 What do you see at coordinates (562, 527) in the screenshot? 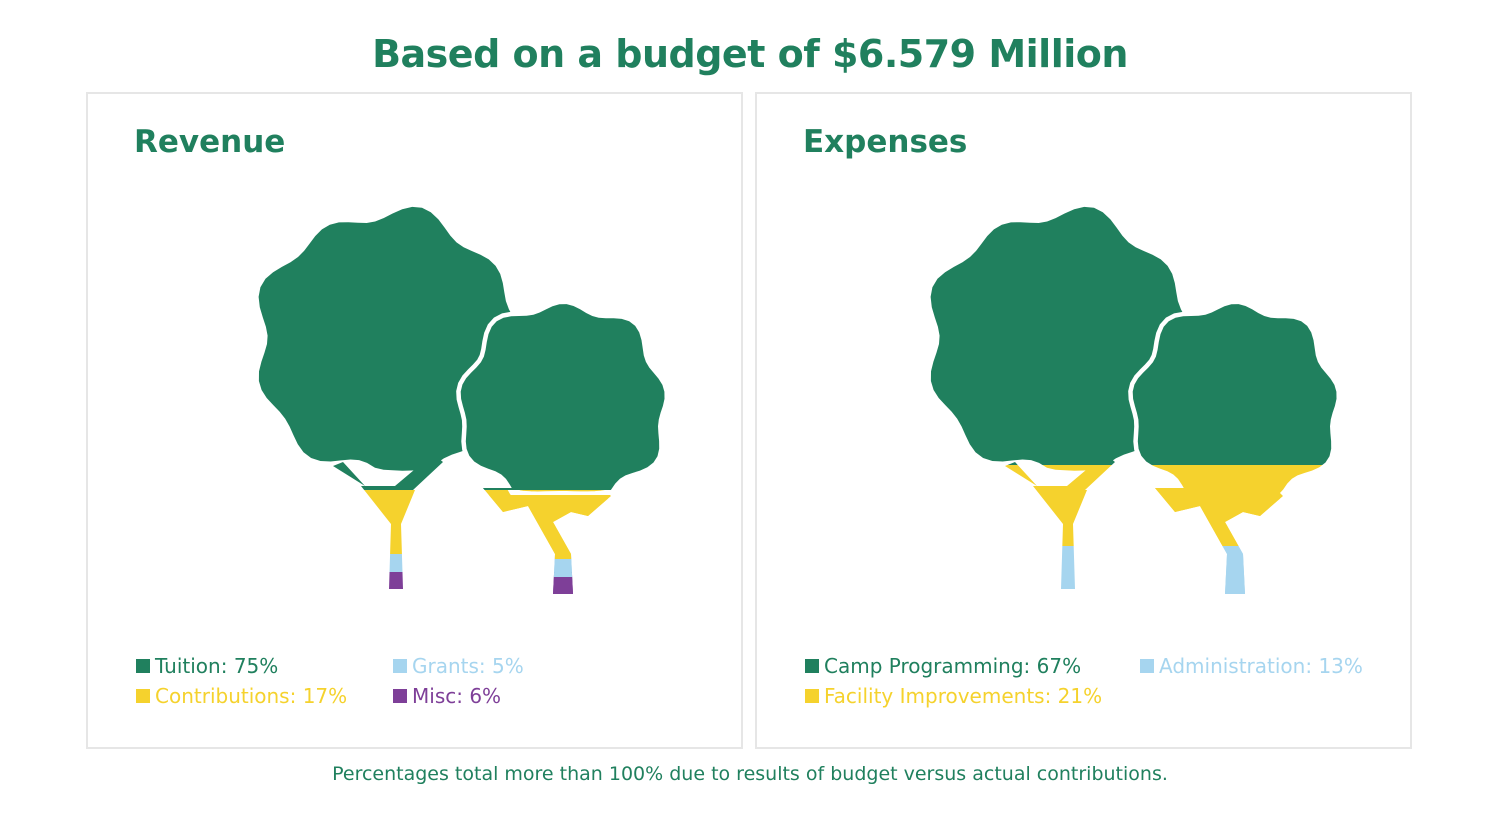
I see `small-tree-band-contributions` at bounding box center [562, 527].